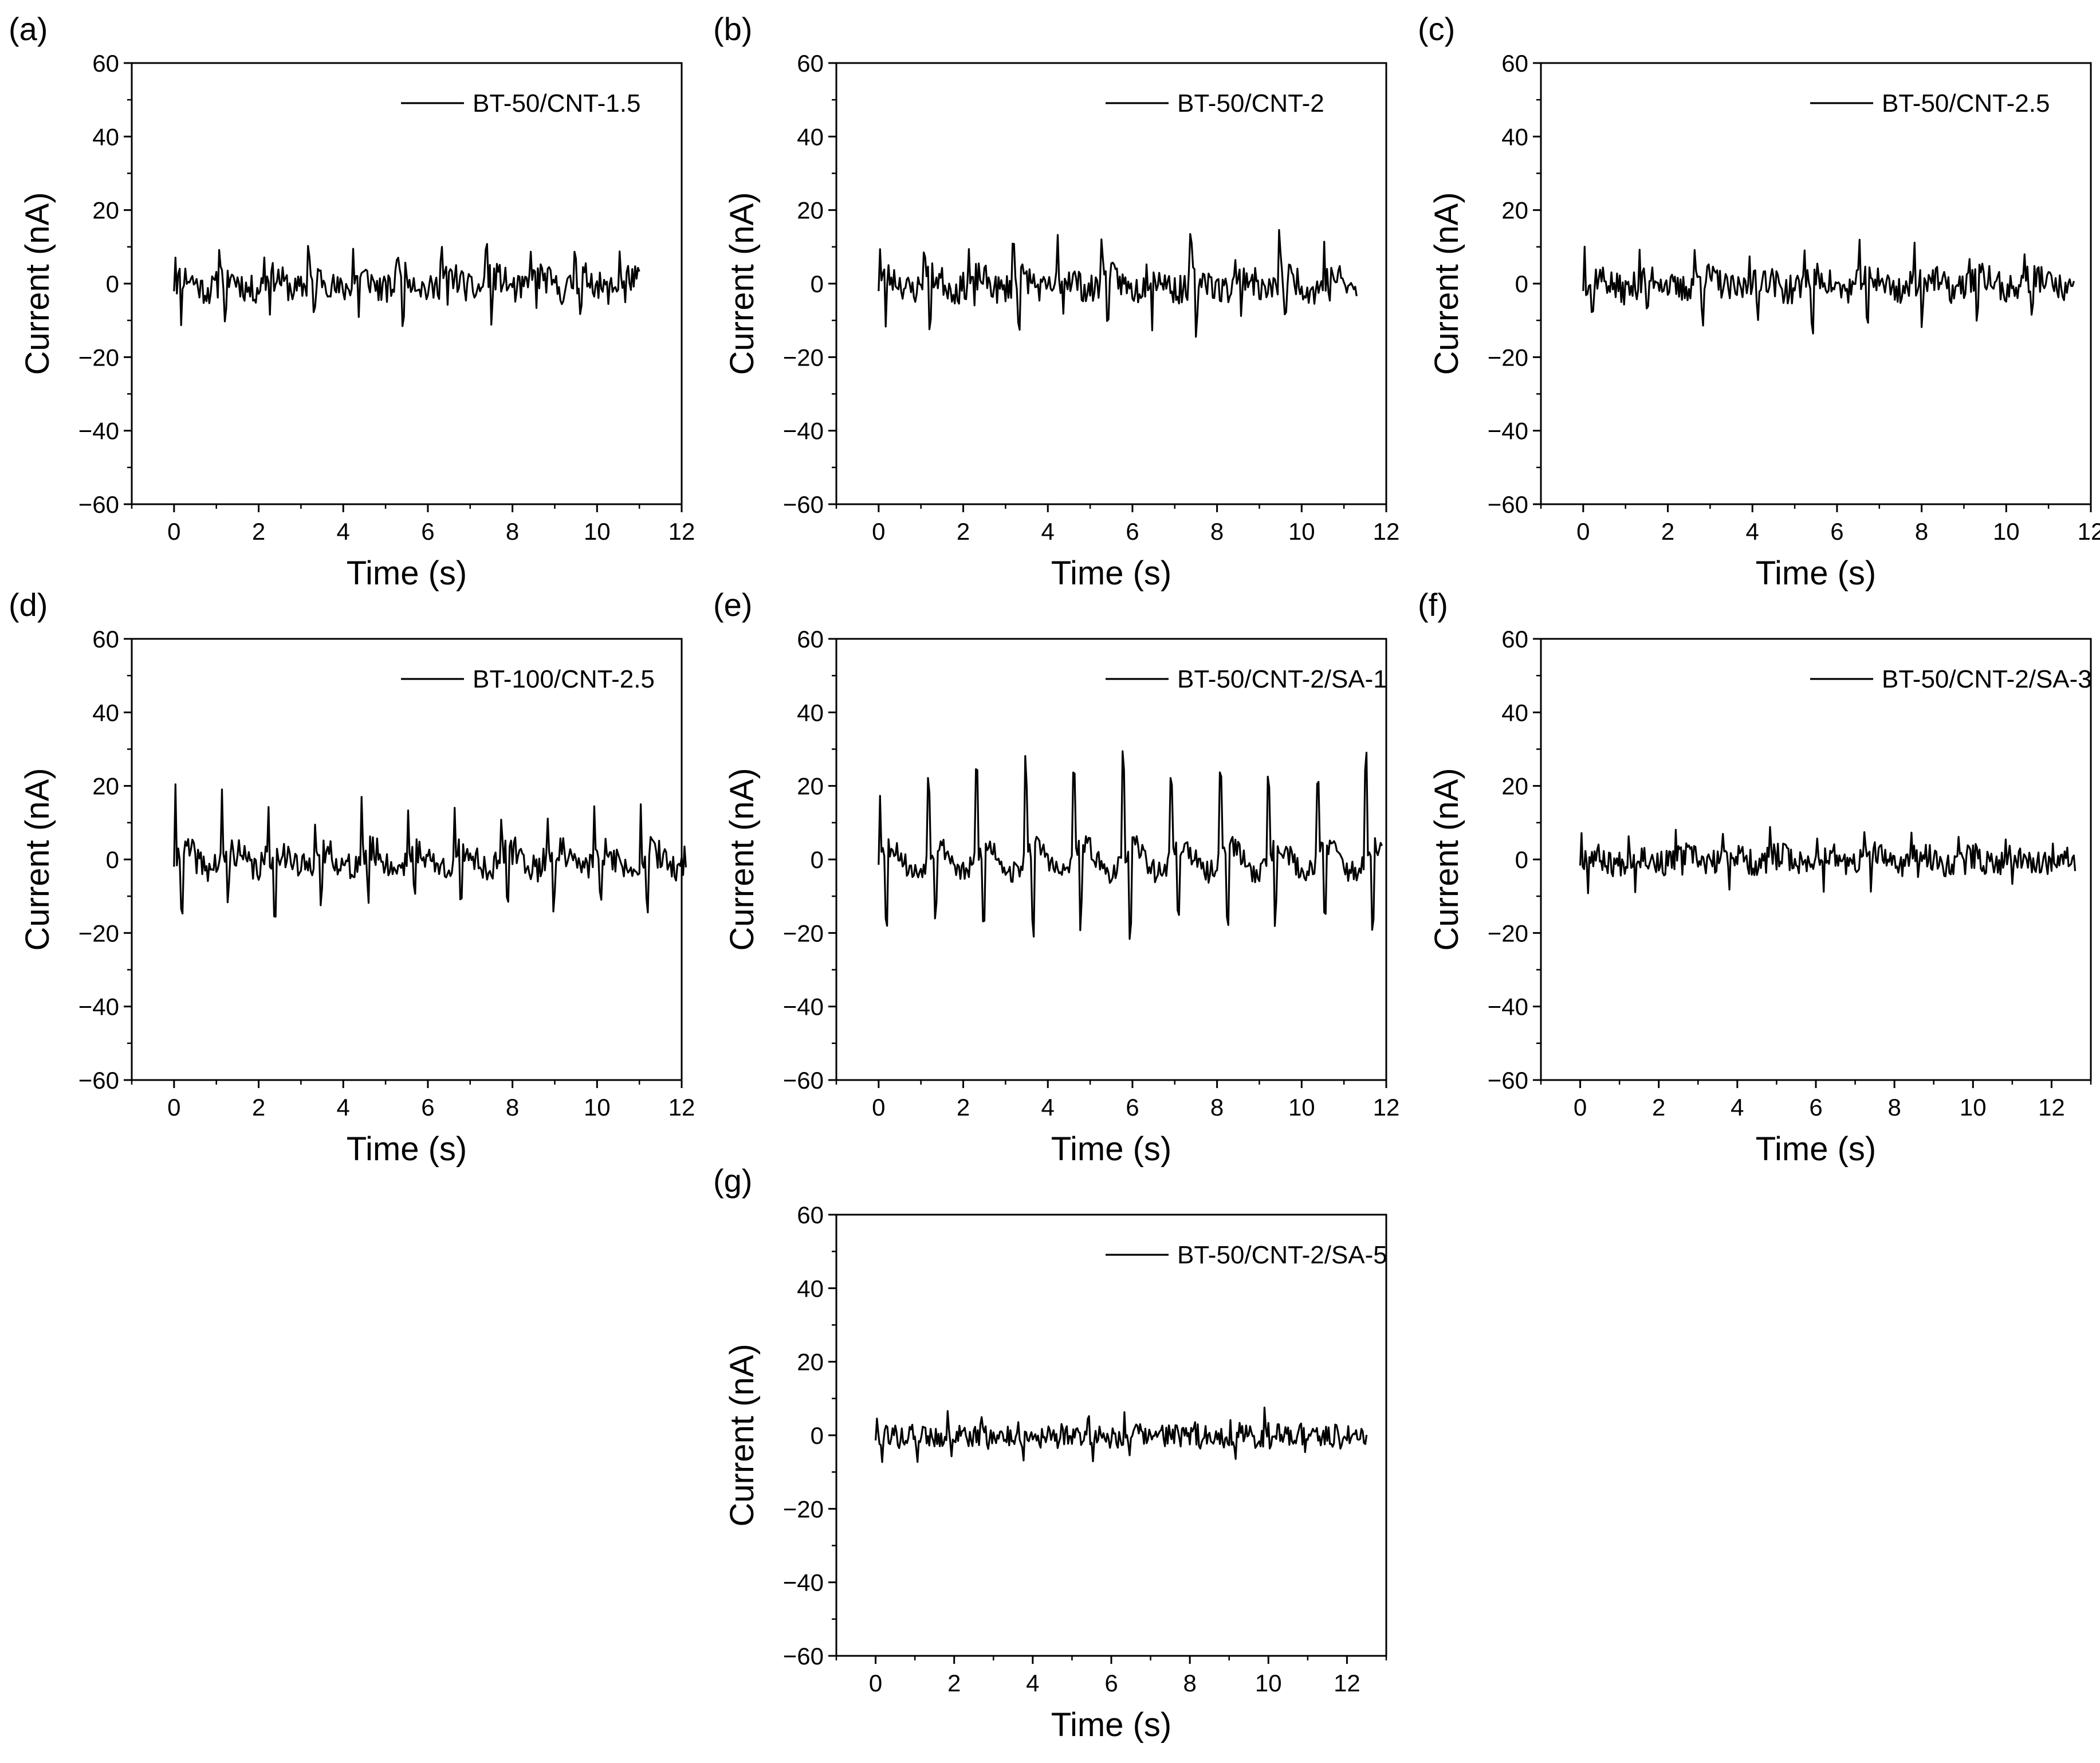  Describe the element at coordinates (28, 29) in the screenshot. I see `panel-label: (a)` at that location.